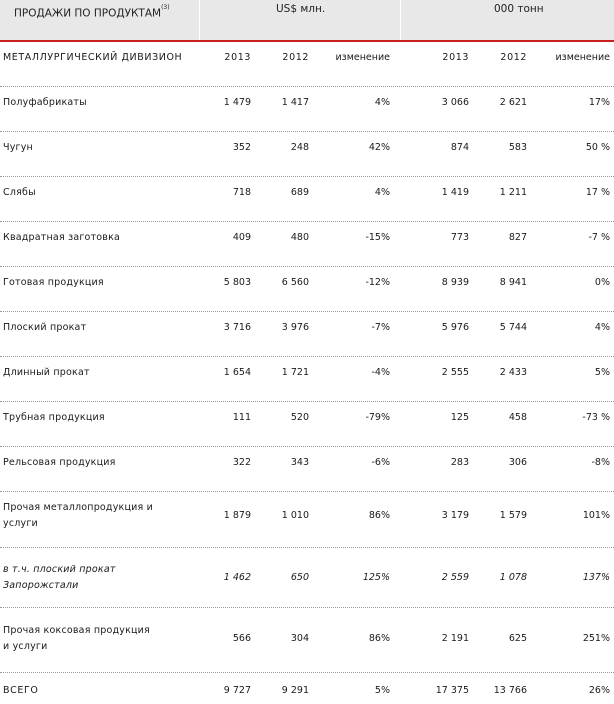  I want to click on cell-tonnes-2013: 125, so click(459, 417).